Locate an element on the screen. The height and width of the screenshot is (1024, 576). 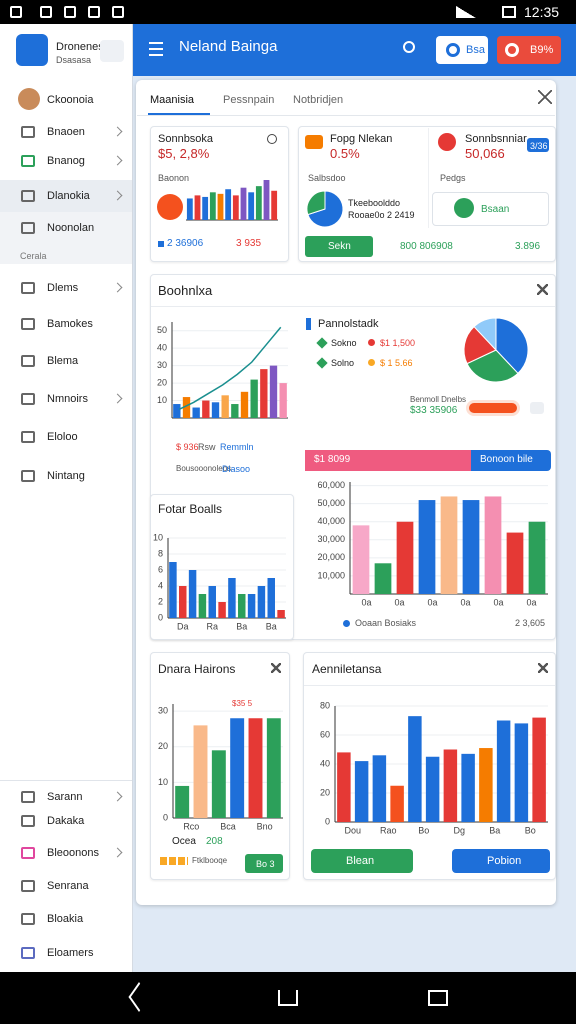
card-title: Dnara Hairons is located at coordinates (197, 669).